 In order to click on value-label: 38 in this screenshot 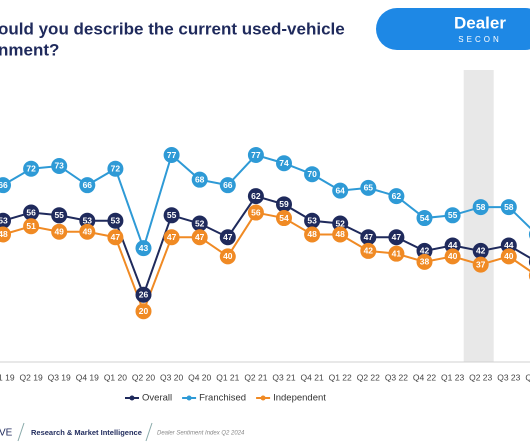, I will do `click(425, 262)`.